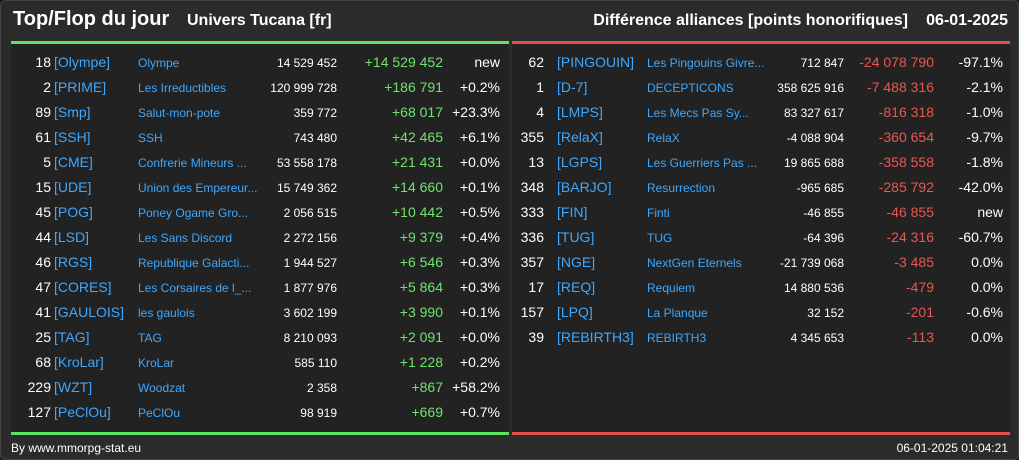 The image size is (1019, 460). I want to click on percent-change: +23.3%, so click(476, 112).